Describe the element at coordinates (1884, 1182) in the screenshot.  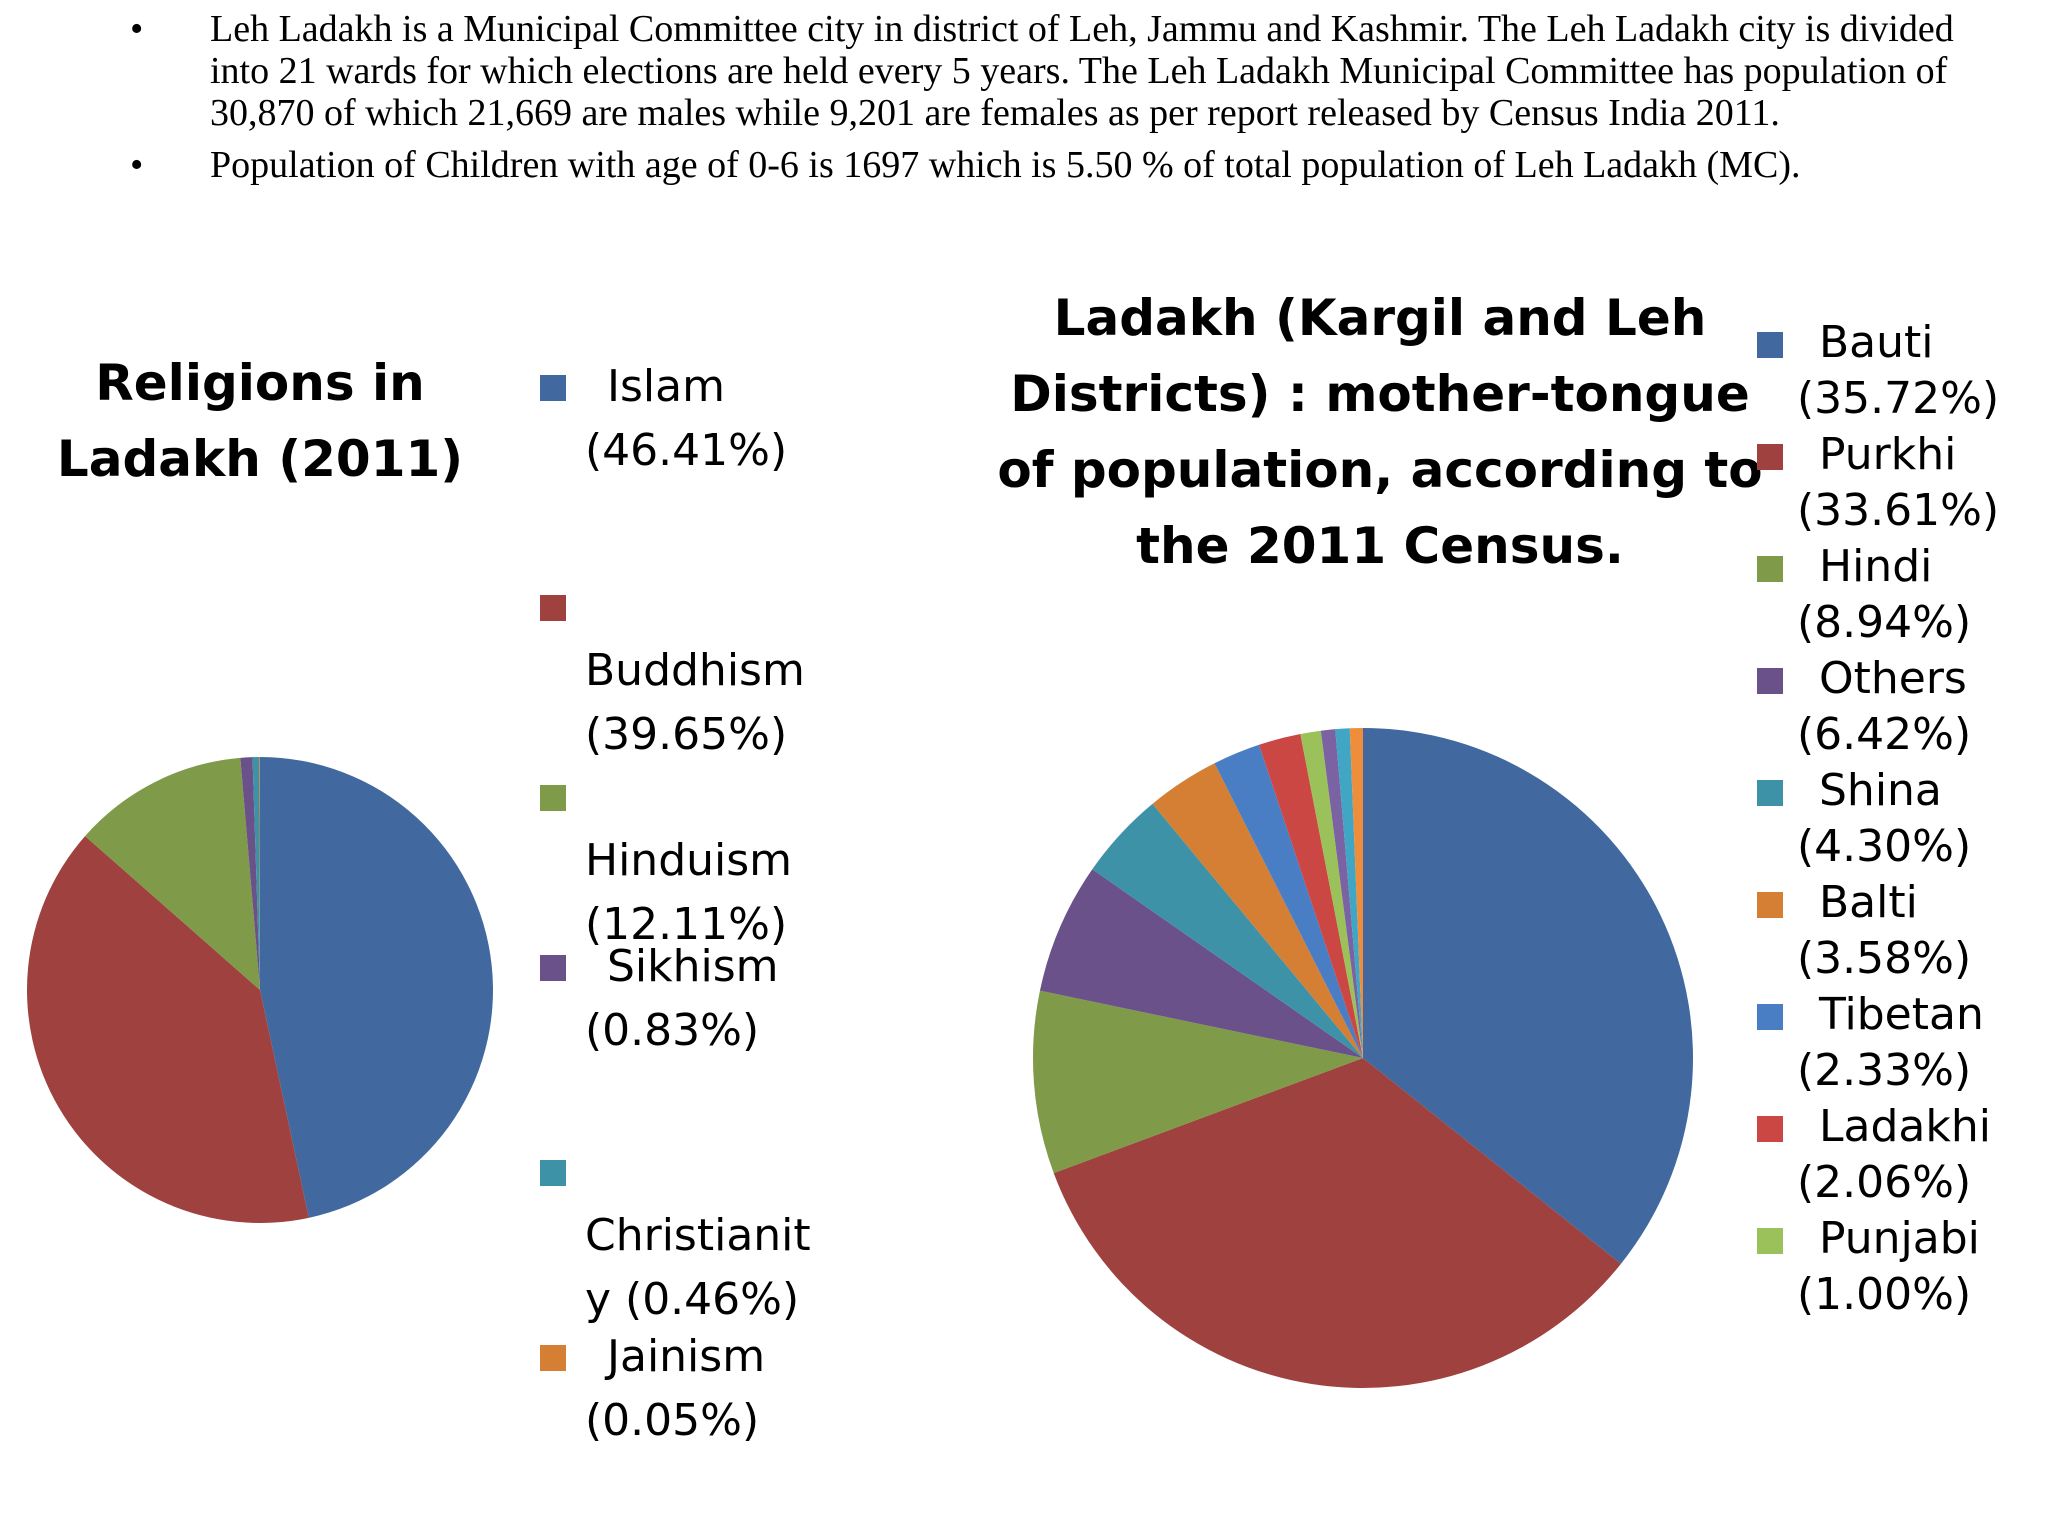
I see `legend-percentage: (2.06%)` at that location.